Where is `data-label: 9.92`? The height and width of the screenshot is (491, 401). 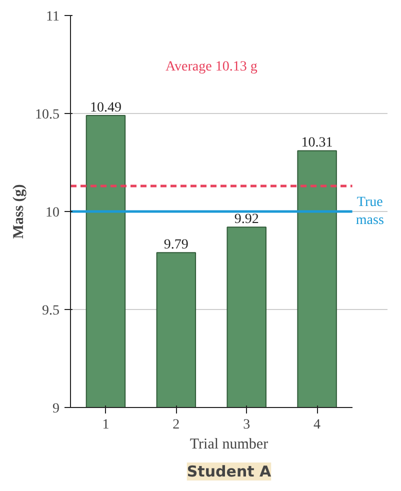 data-label: 9.92 is located at coordinates (246, 220).